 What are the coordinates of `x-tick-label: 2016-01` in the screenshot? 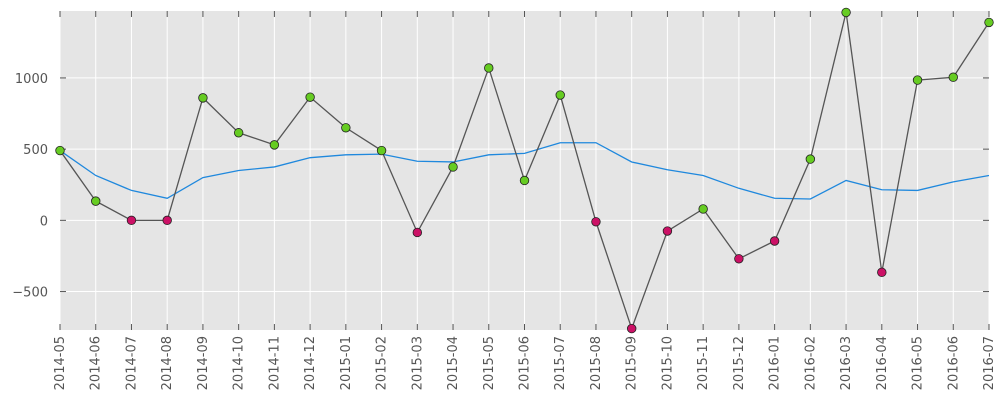 It's located at (775, 363).